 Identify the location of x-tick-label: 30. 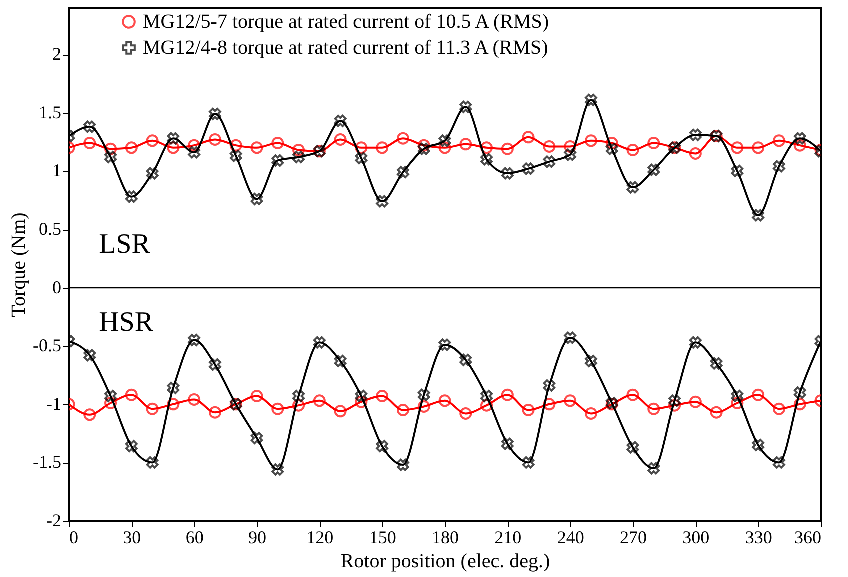
(132, 538).